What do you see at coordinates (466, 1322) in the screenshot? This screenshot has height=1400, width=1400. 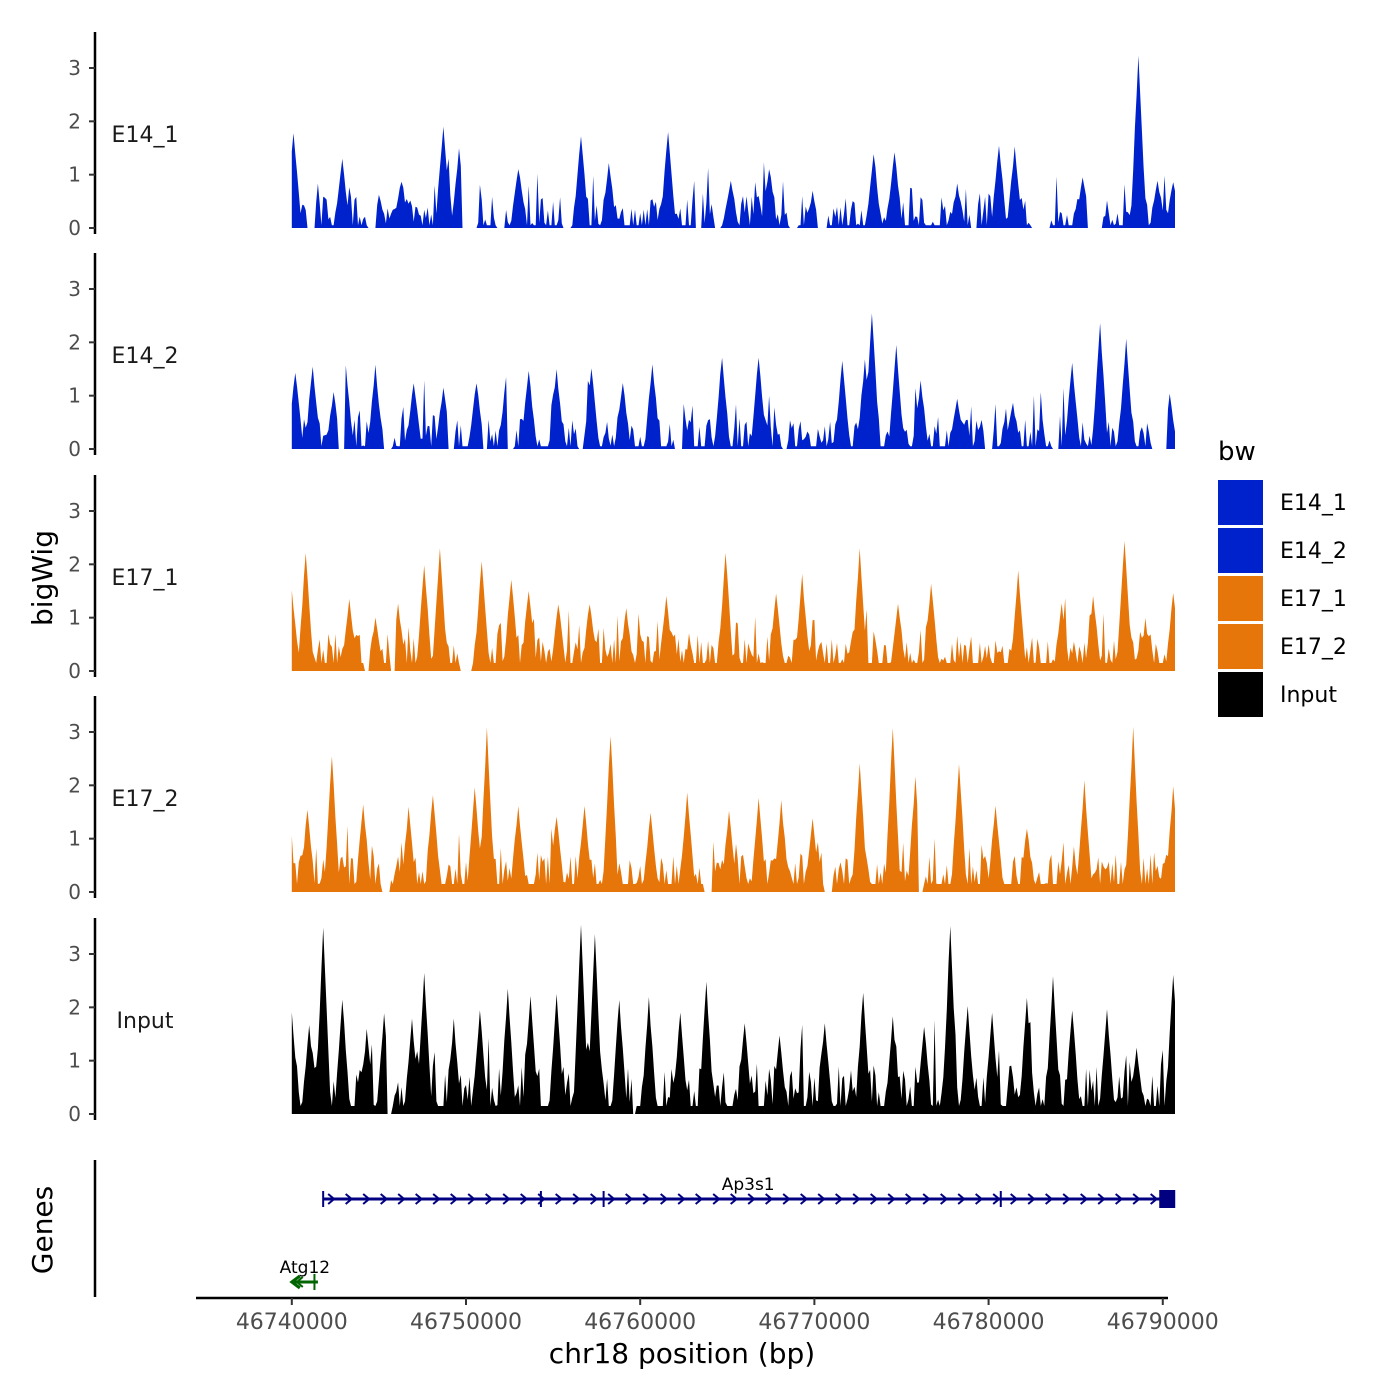 I see `x-tick-label: 46750000` at bounding box center [466, 1322].